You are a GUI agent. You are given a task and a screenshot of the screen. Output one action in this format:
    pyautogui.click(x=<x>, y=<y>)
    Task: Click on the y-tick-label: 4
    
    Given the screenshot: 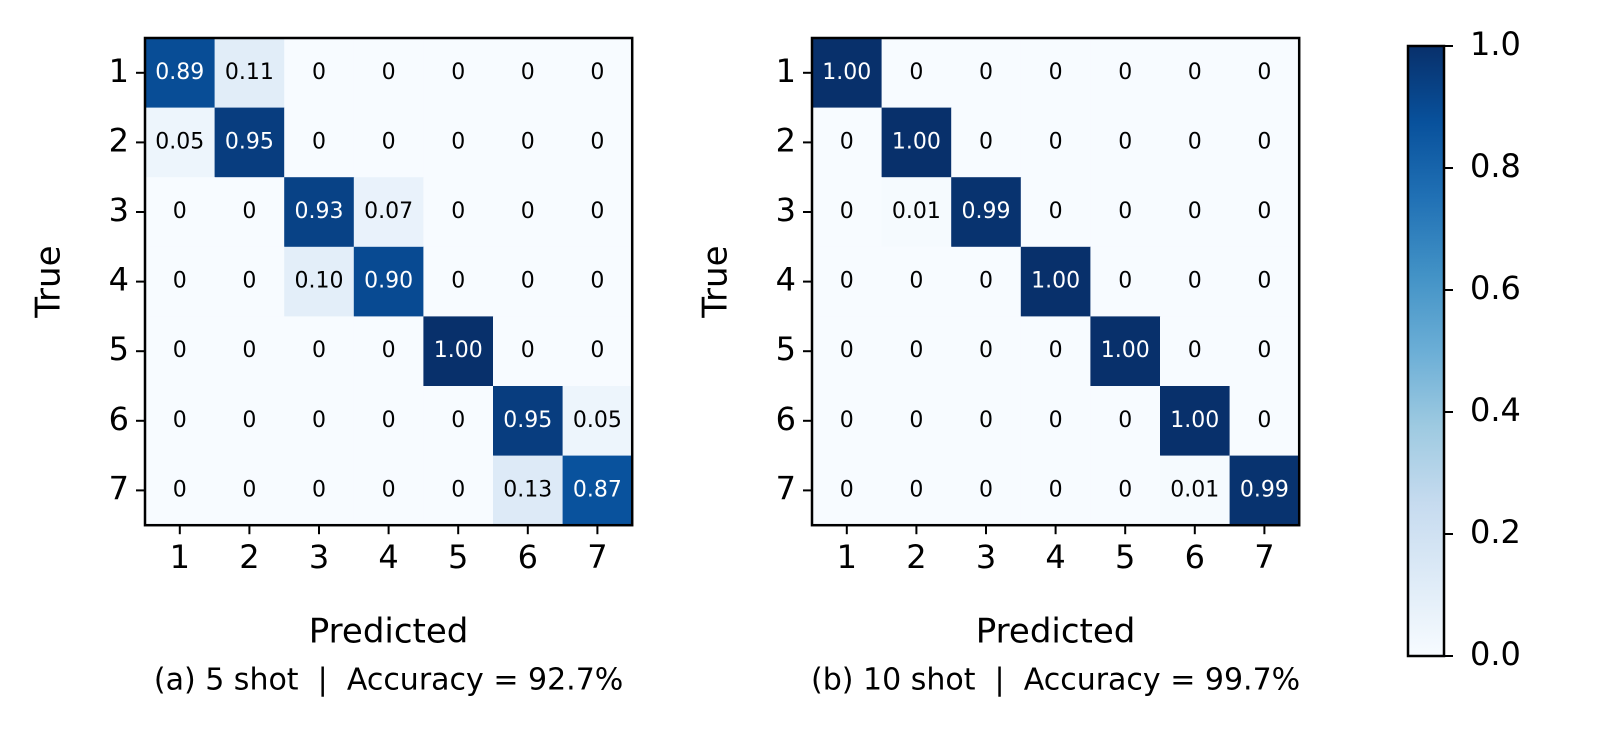 What is the action you would take?
    pyautogui.click(x=786, y=280)
    